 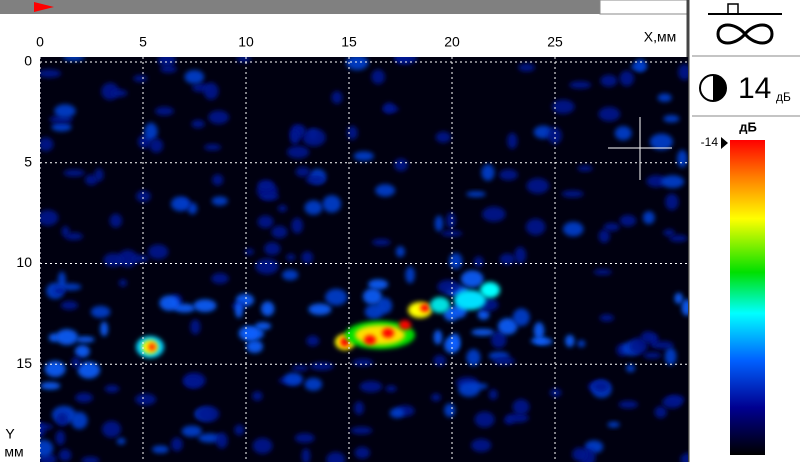 What do you see at coordinates (724, 143) in the screenshot?
I see `scale-marker` at bounding box center [724, 143].